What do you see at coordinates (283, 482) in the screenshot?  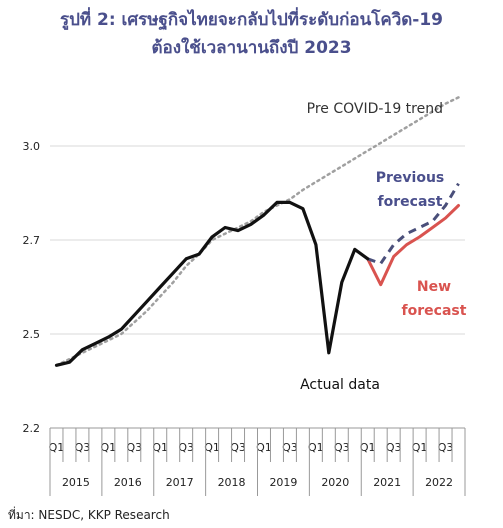 I see `x-year-label: 2019` at bounding box center [283, 482].